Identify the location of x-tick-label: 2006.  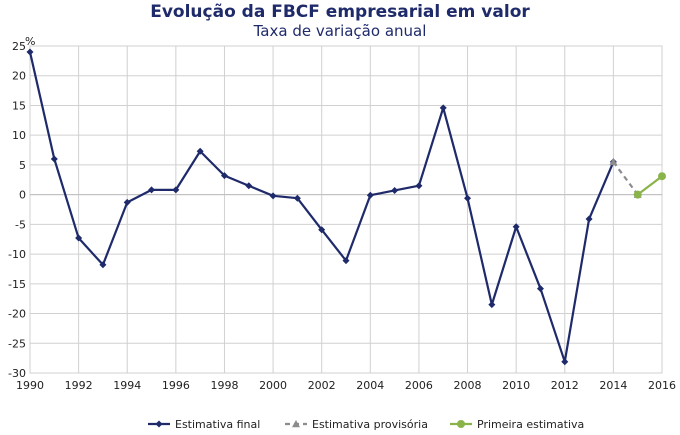
(419, 385).